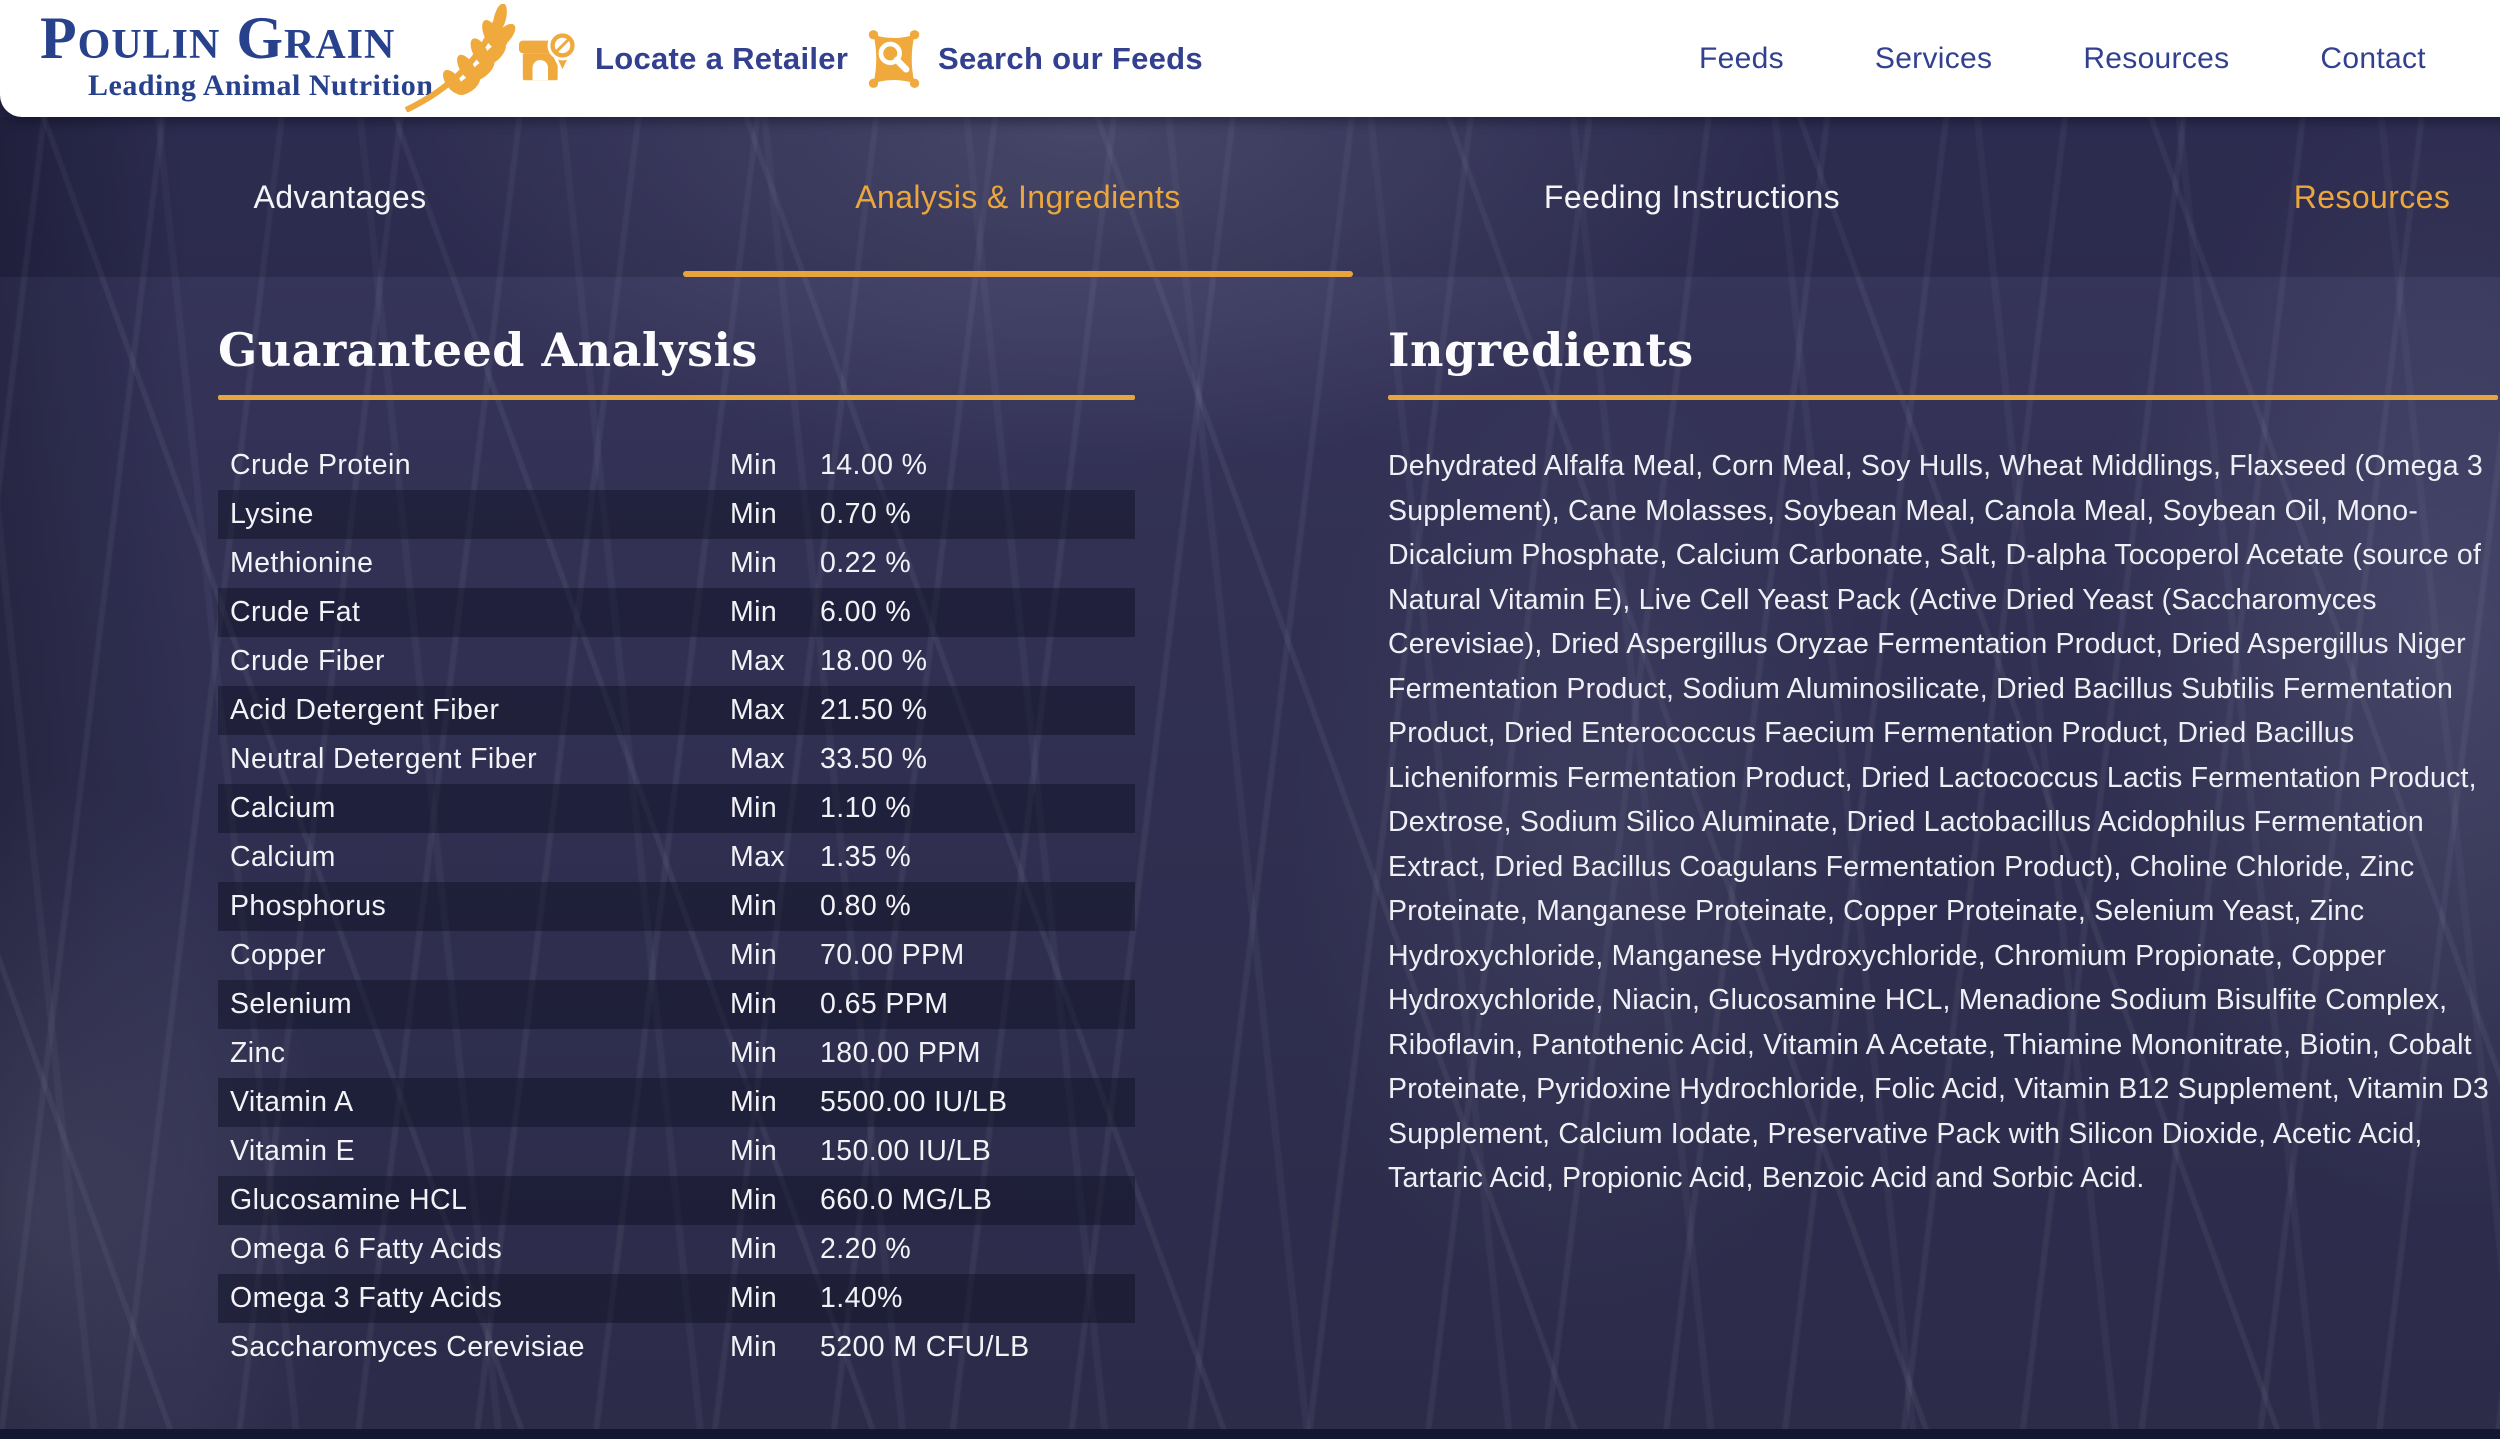 This screenshot has width=2500, height=1439. Describe the element at coordinates (676, 514) in the screenshot. I see `analysis-row: Lysine Min 0.70 %` at that location.